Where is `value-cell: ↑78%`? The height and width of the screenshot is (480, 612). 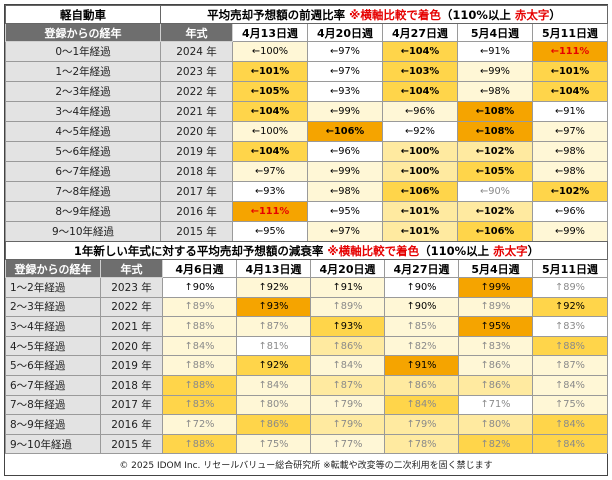
value-cell: ↑78% is located at coordinates (421, 444).